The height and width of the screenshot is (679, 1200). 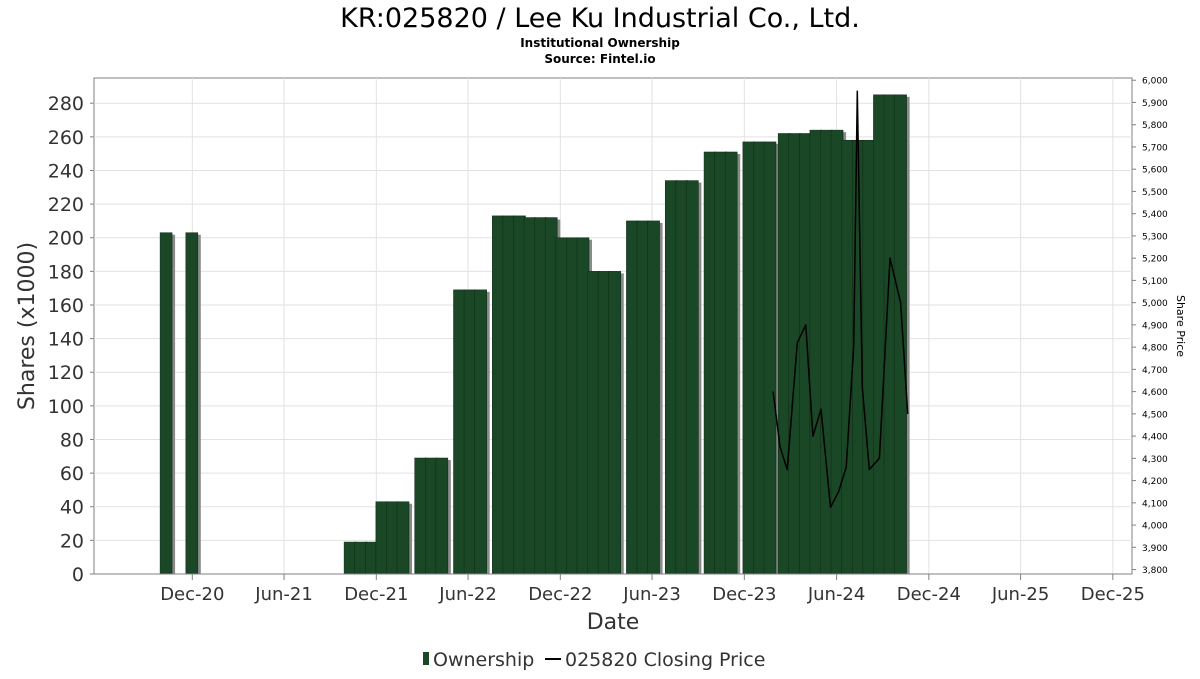 What do you see at coordinates (1155, 148) in the screenshot?
I see `y2-tick-label: 5,700` at bounding box center [1155, 148].